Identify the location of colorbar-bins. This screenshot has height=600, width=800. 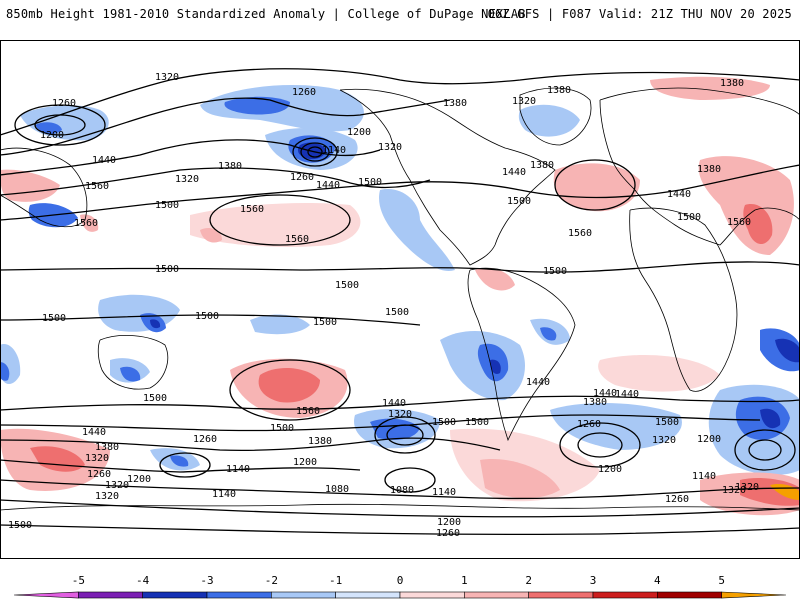
(400, 595).